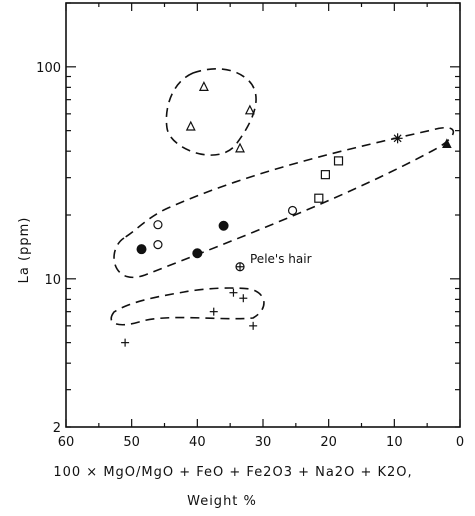 The width and height of the screenshot is (475, 516). What do you see at coordinates (447, 143) in the screenshot?
I see `triangle-filled-point` at bounding box center [447, 143].